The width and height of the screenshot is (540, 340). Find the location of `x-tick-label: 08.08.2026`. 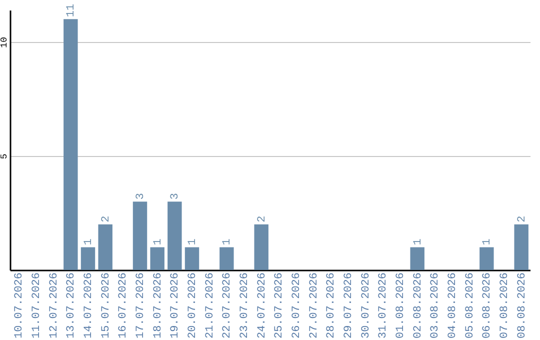

x-tick-label: 08.08.2026 is located at coordinates (522, 305).